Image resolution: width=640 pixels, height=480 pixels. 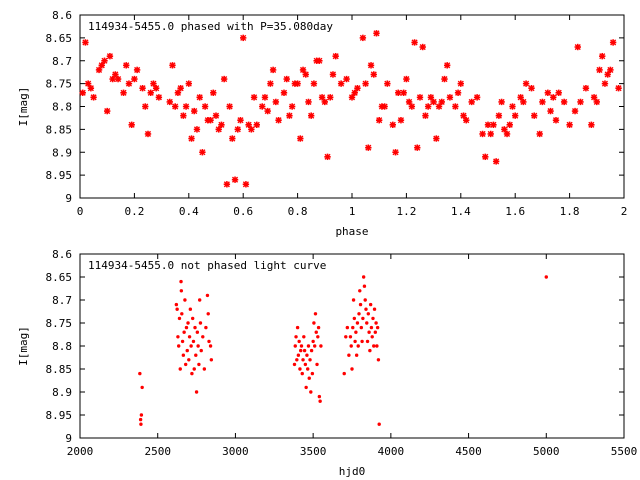 What do you see at coordinates (23, 107) in the screenshot?
I see `y-axis-title: I[mag]` at bounding box center [23, 107].